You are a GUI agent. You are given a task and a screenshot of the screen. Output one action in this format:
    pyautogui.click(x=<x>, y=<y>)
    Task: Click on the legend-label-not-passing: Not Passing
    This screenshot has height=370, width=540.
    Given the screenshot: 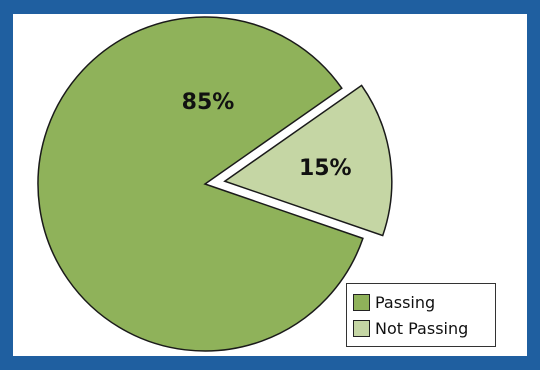 What is the action you would take?
    pyautogui.click(x=422, y=328)
    